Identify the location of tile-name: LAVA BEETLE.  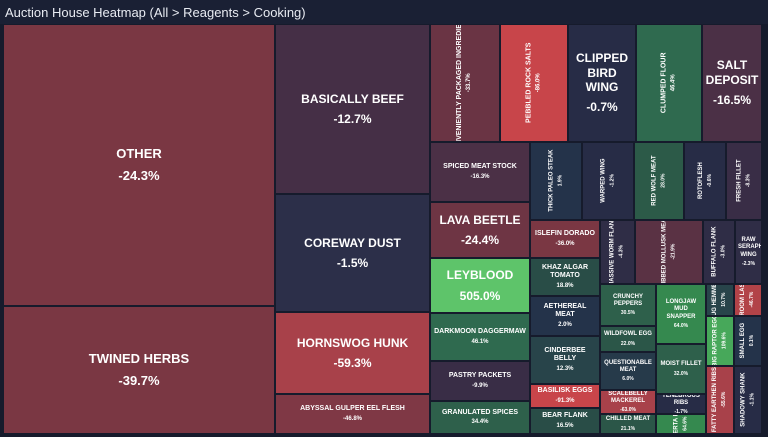
(480, 219).